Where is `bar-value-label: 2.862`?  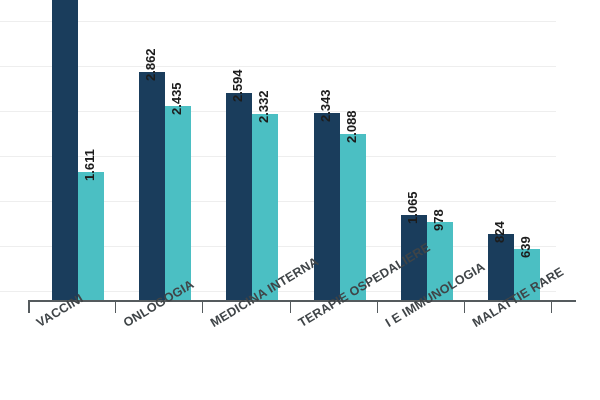
bar-value-label: 2.862 is located at coordinates (151, 65).